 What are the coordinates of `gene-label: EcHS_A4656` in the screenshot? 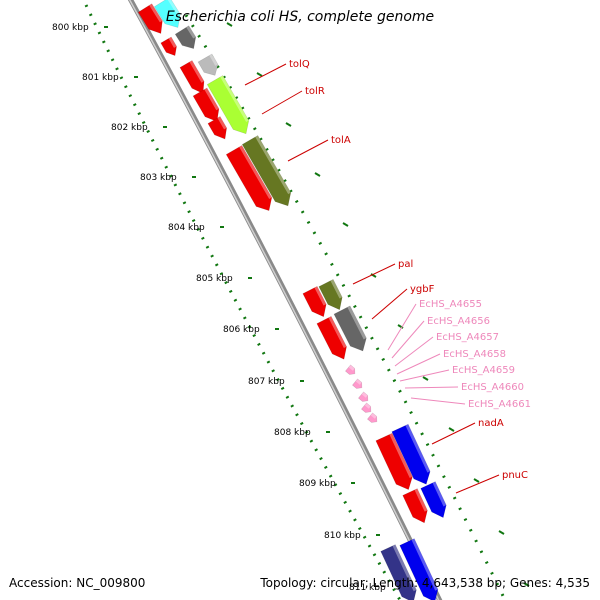 It's located at (458, 321).